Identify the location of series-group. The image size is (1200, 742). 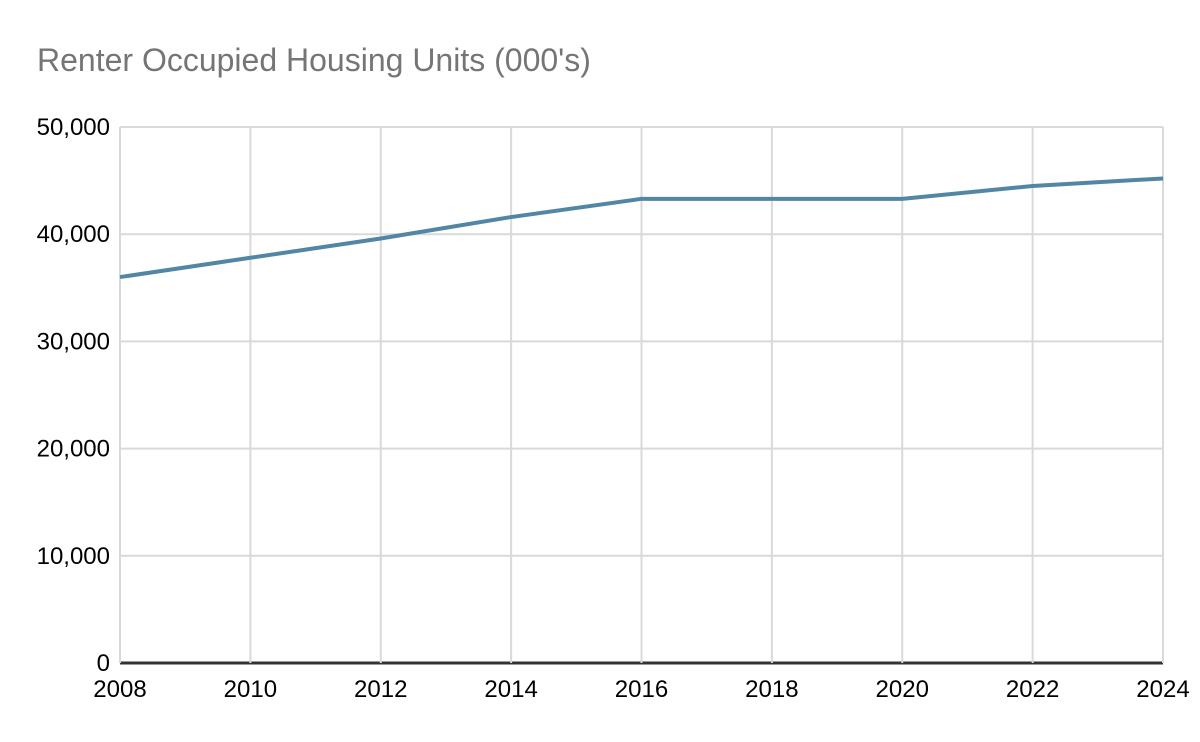
(641, 228).